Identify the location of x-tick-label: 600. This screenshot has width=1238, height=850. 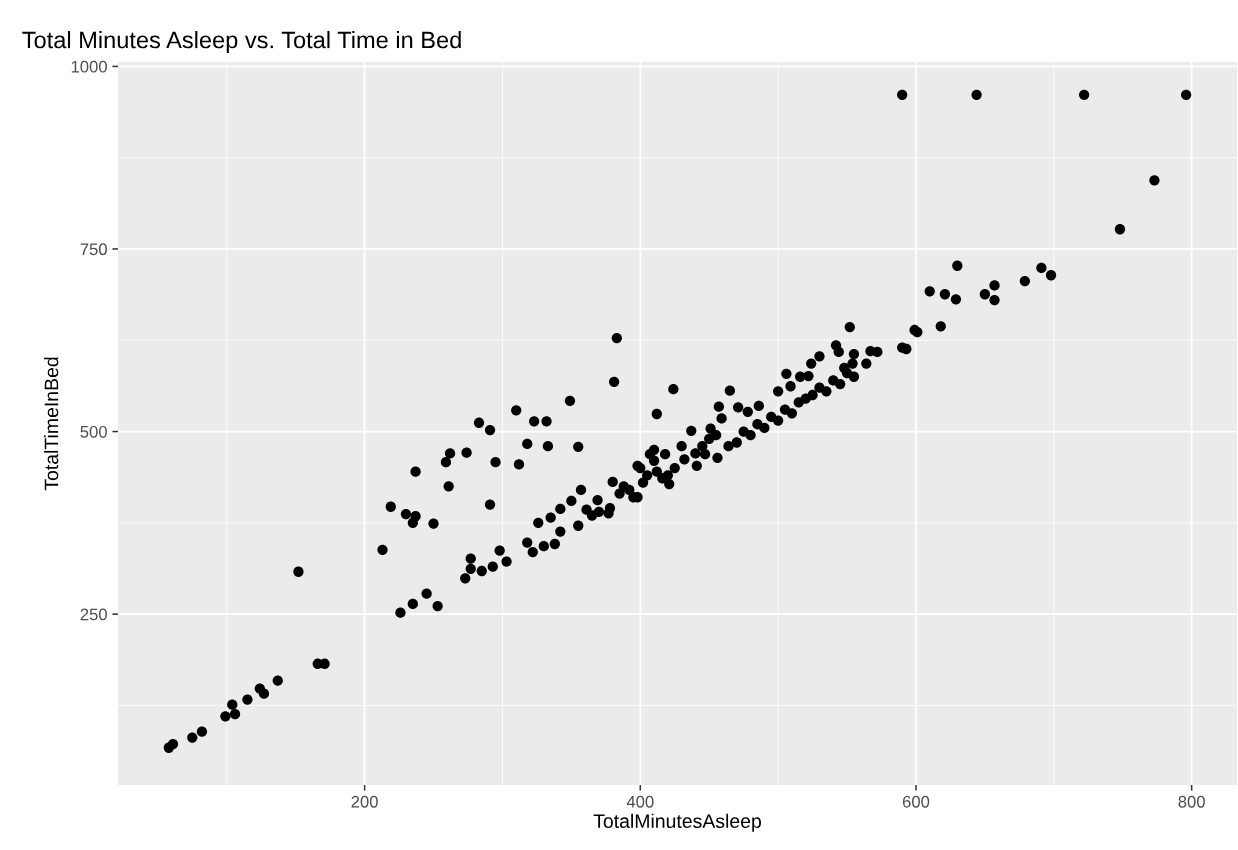
(916, 801).